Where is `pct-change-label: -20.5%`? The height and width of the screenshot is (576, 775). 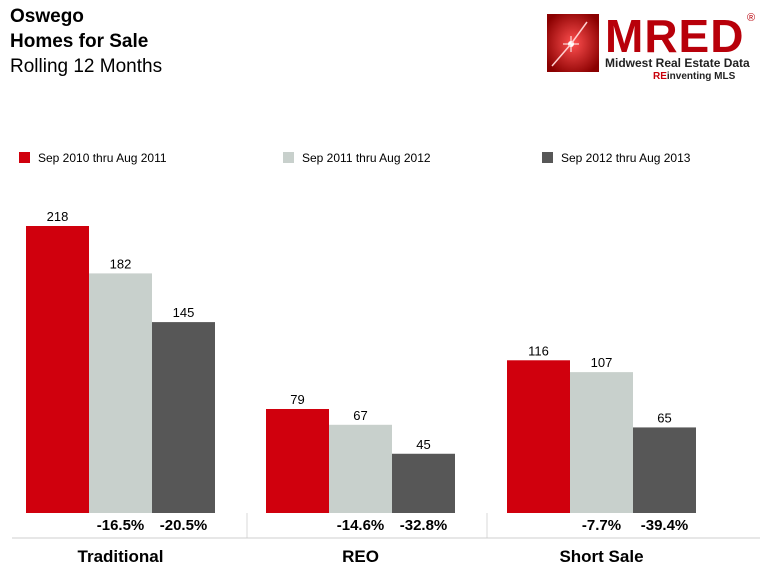 pct-change-label: -20.5% is located at coordinates (184, 525).